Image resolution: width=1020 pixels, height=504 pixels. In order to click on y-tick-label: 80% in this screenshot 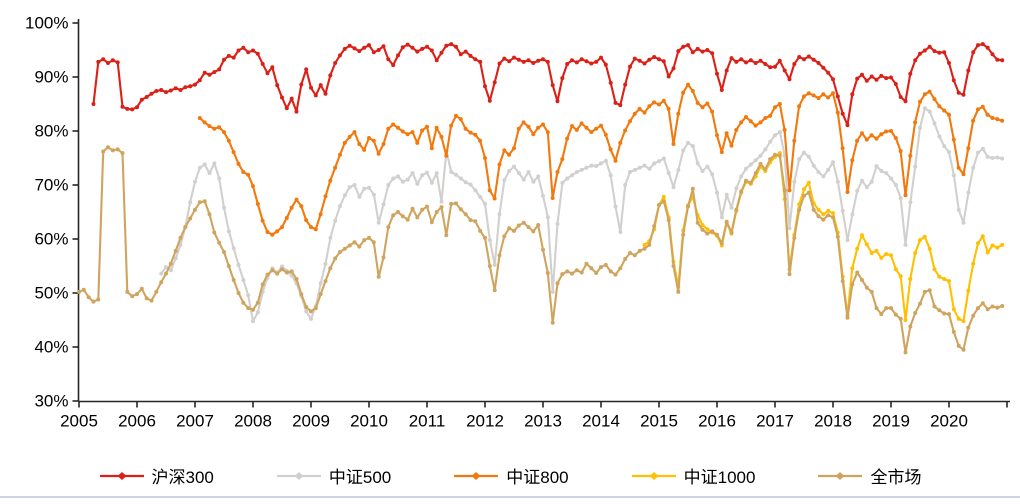, I will do `click(51, 131)`.